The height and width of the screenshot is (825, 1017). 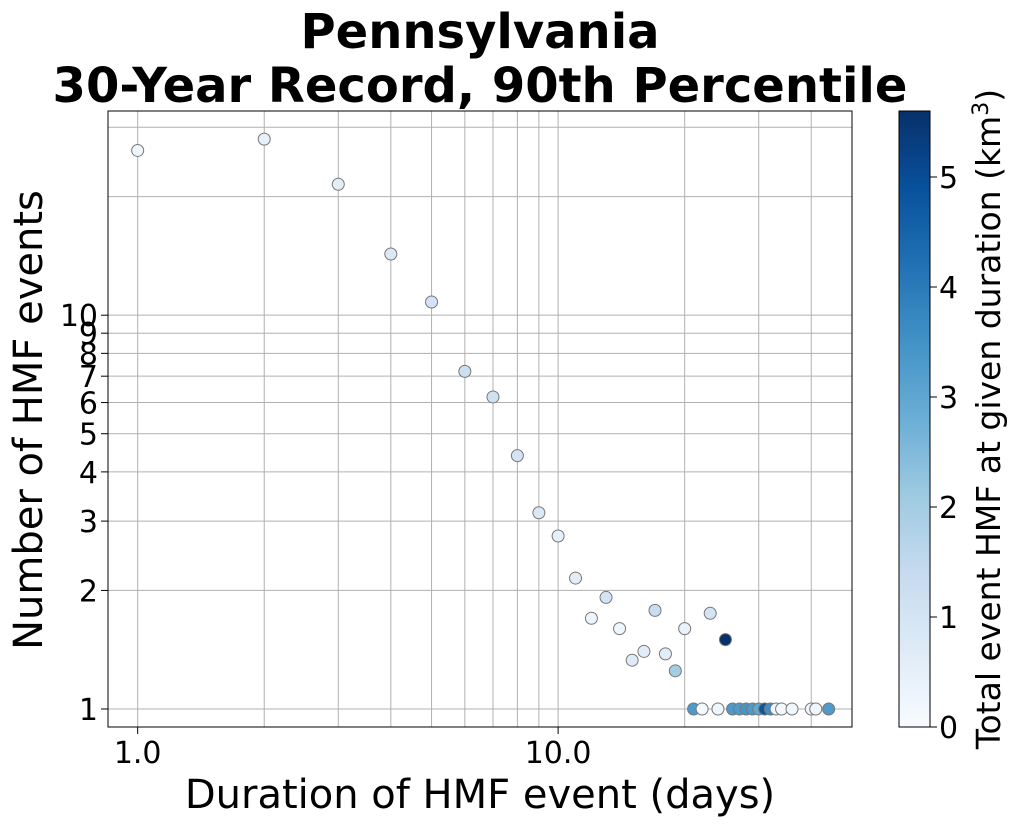 What do you see at coordinates (353, 749) in the screenshot?
I see `x-axis-ticks: 1.0 10.0` at bounding box center [353, 749].